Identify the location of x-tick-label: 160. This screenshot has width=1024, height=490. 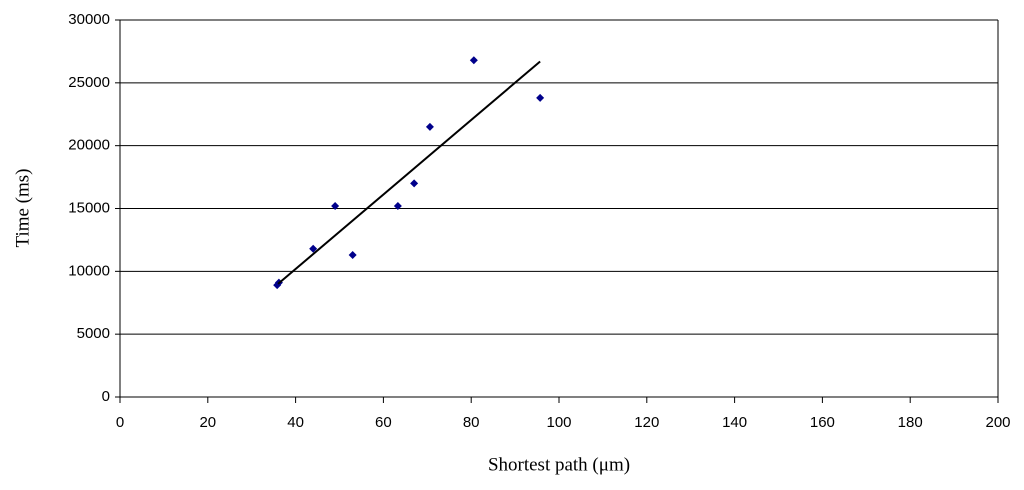
(822, 422).